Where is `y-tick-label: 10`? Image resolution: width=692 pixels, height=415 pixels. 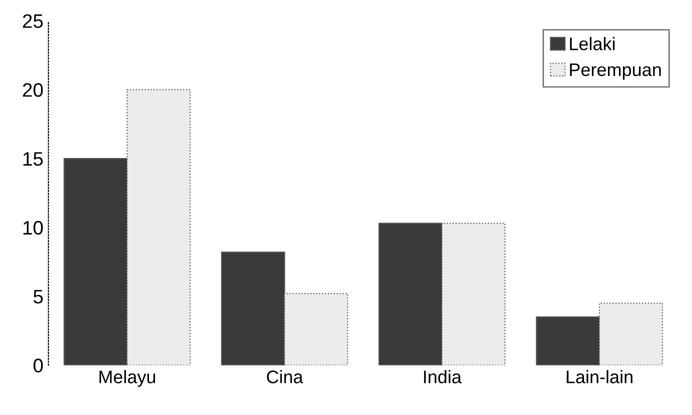 y-tick-label: 10 is located at coordinates (33, 227).